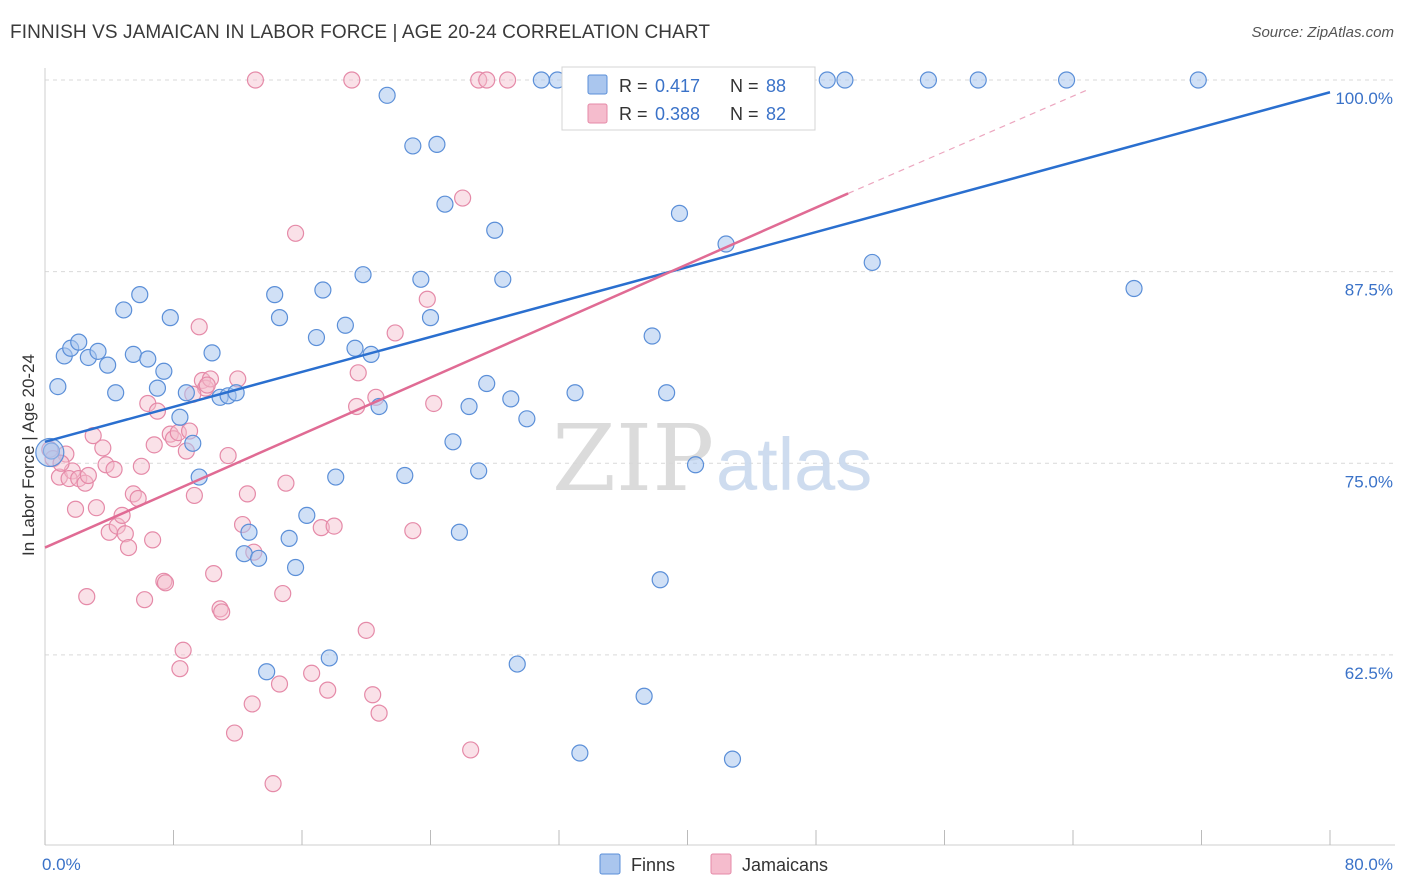 Image resolution: width=1406 pixels, height=892 pixels. Describe the element at coordinates (50, 452) in the screenshot. I see `finns-point-large` at that location.